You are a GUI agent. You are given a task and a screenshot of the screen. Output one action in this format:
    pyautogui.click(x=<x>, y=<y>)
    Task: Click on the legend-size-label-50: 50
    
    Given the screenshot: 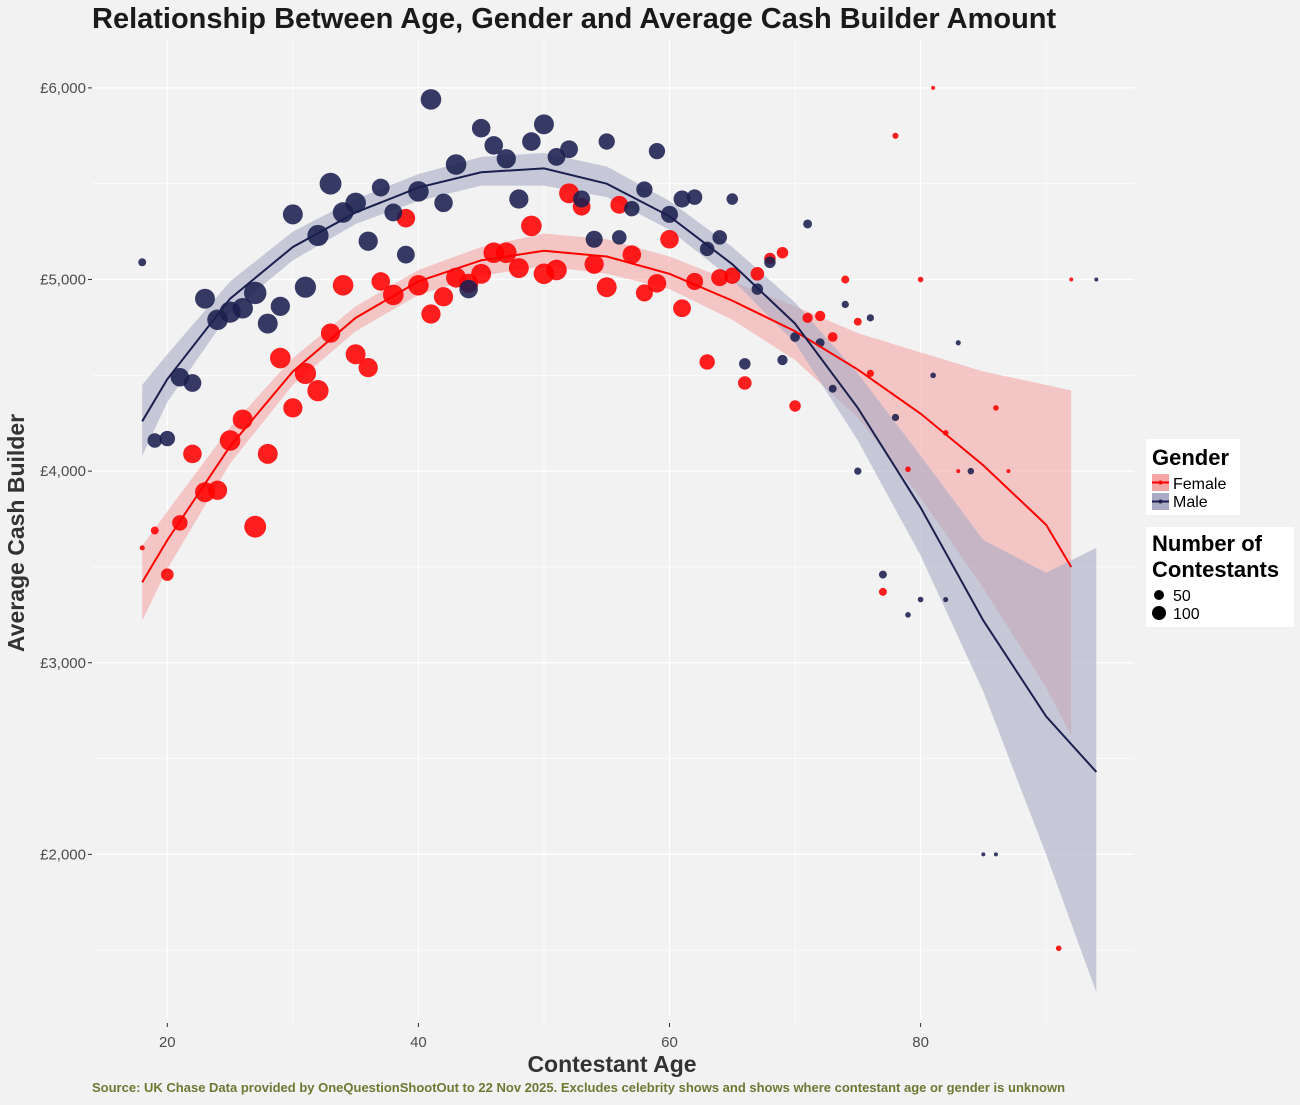 What is the action you would take?
    pyautogui.click(x=1182, y=596)
    